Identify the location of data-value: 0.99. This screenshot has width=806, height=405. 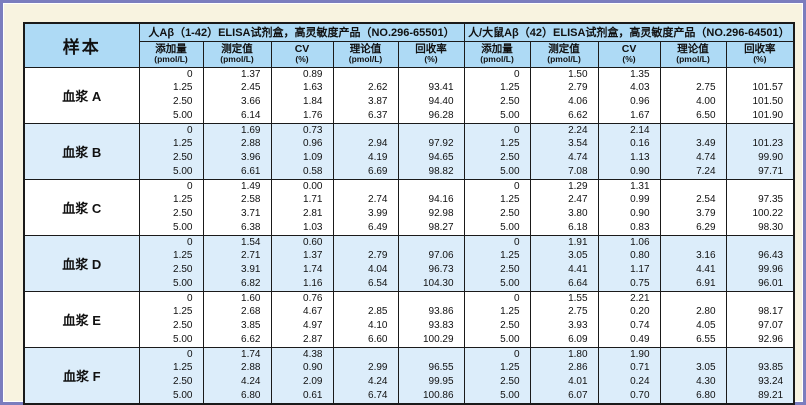
(640, 200).